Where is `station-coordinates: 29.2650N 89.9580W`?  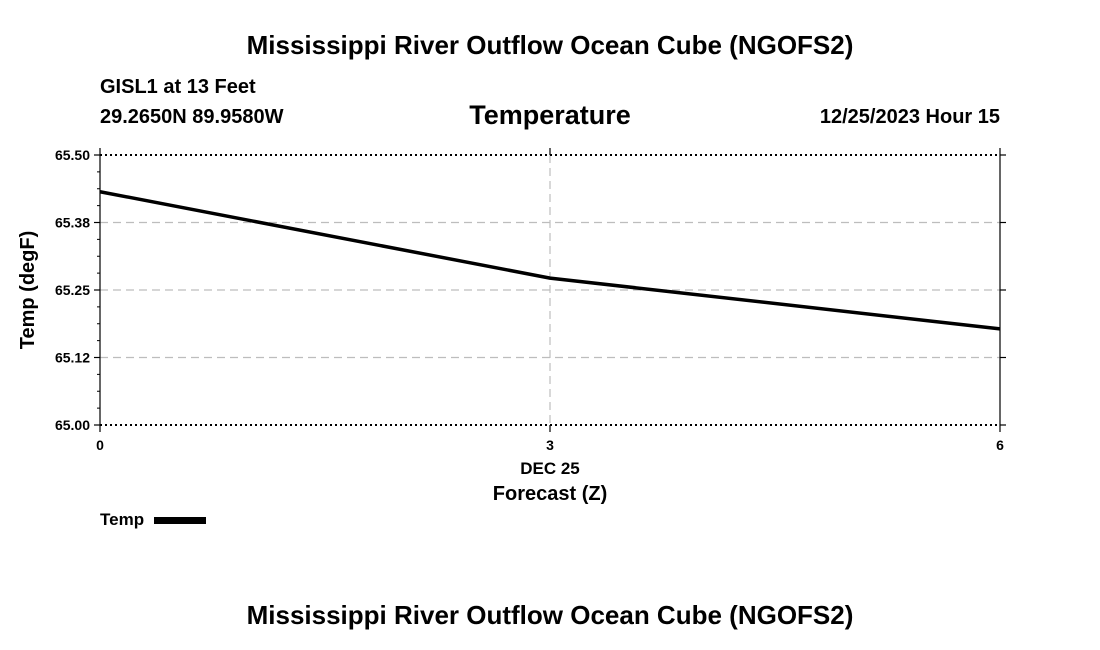 station-coordinates: 29.2650N 89.9580W is located at coordinates (192, 117).